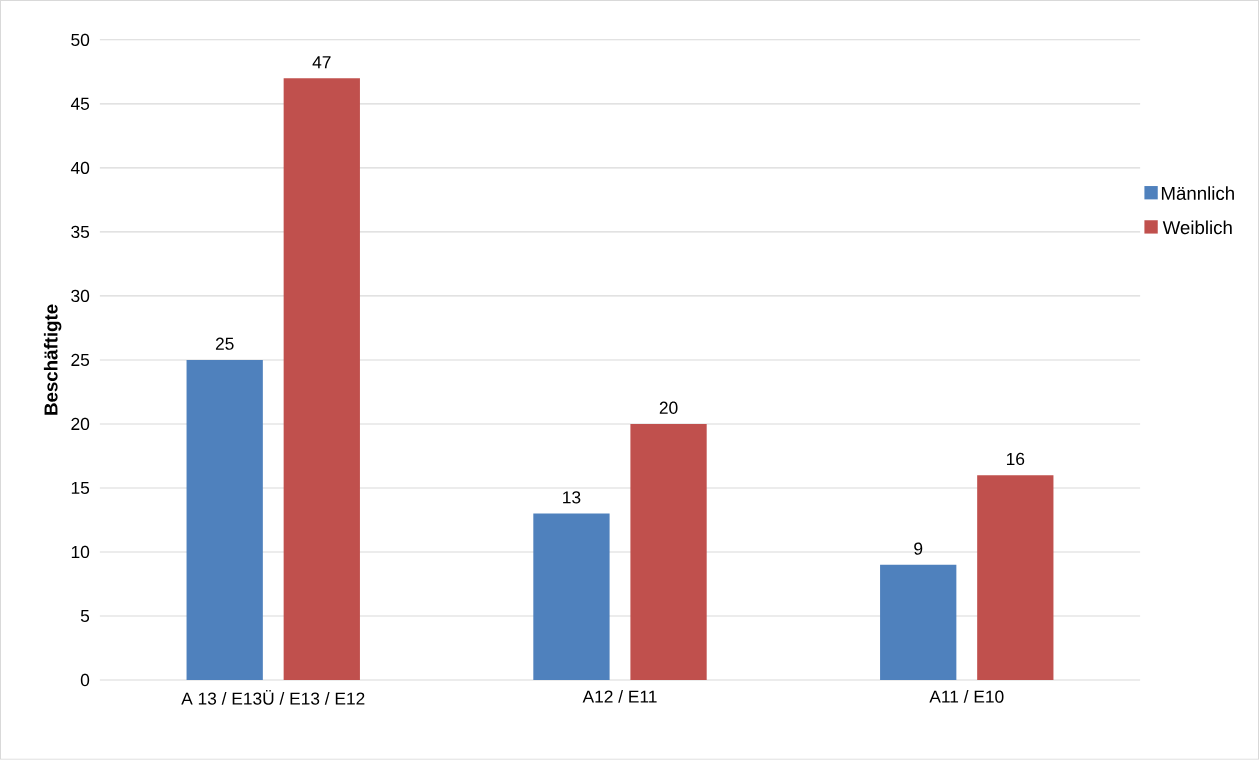  What do you see at coordinates (80, 360) in the screenshot?
I see `y-tick-label: 25` at bounding box center [80, 360].